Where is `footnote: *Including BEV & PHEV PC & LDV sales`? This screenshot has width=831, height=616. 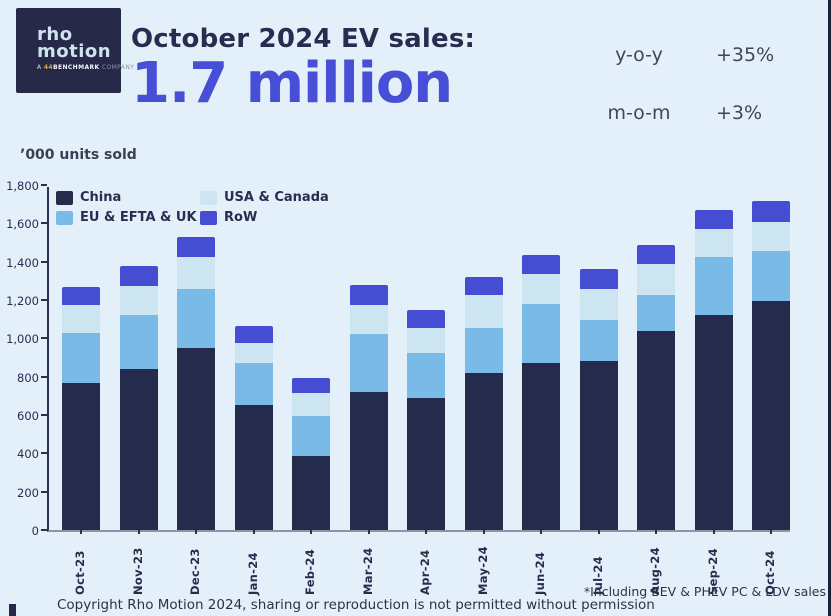
footnote: *Including BEV & PHEV PC & LDV sales is located at coordinates (704, 591).